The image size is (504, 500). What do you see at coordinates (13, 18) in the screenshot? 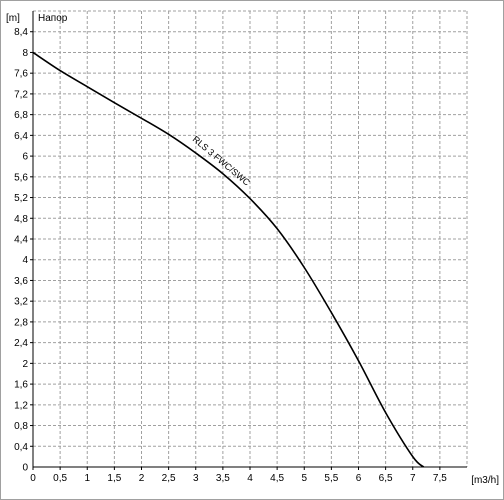
I see `y-axis-unit-label: [m]` at bounding box center [13, 18].